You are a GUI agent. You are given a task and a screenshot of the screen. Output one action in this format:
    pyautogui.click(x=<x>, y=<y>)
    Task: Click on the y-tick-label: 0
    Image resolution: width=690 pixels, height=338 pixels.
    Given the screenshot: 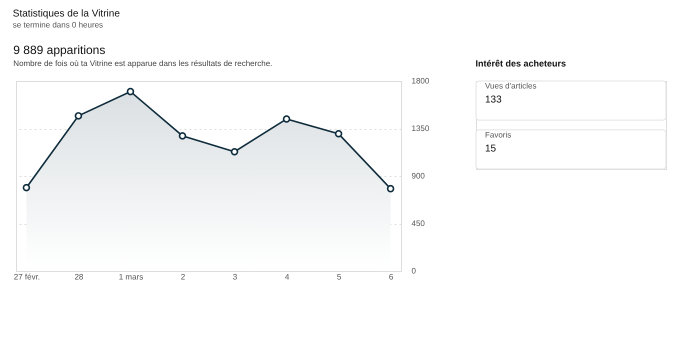 What is the action you would take?
    pyautogui.click(x=414, y=271)
    